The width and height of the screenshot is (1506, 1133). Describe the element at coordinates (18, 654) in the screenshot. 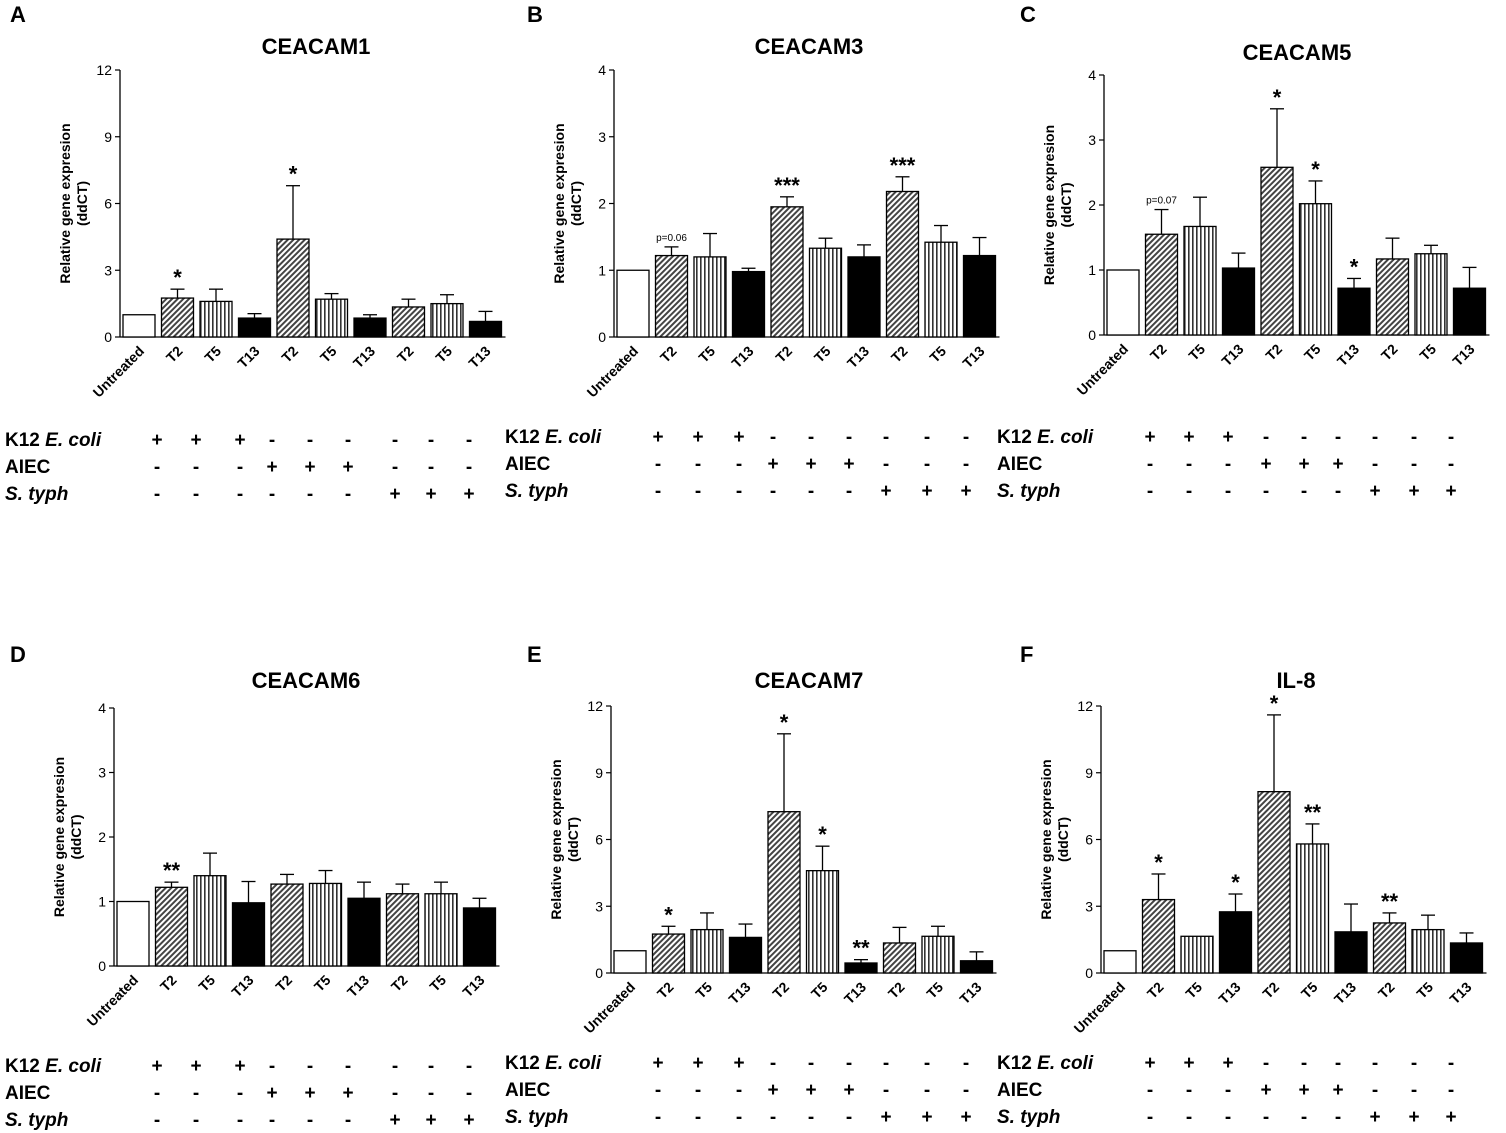

I see `panel-label: D` at that location.